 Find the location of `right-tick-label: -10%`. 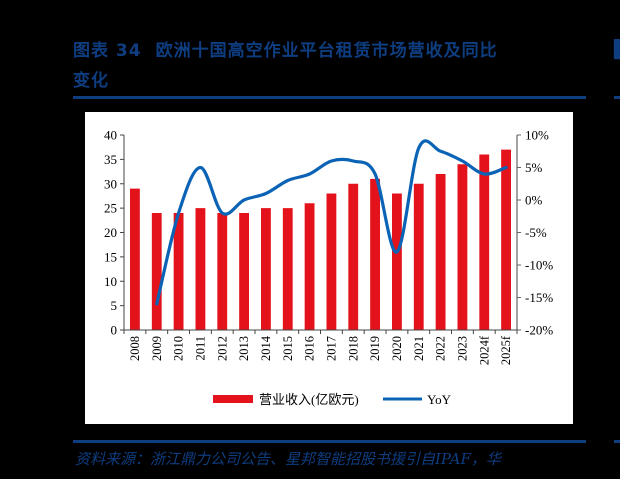

right-tick-label: -10% is located at coordinates (539, 265).